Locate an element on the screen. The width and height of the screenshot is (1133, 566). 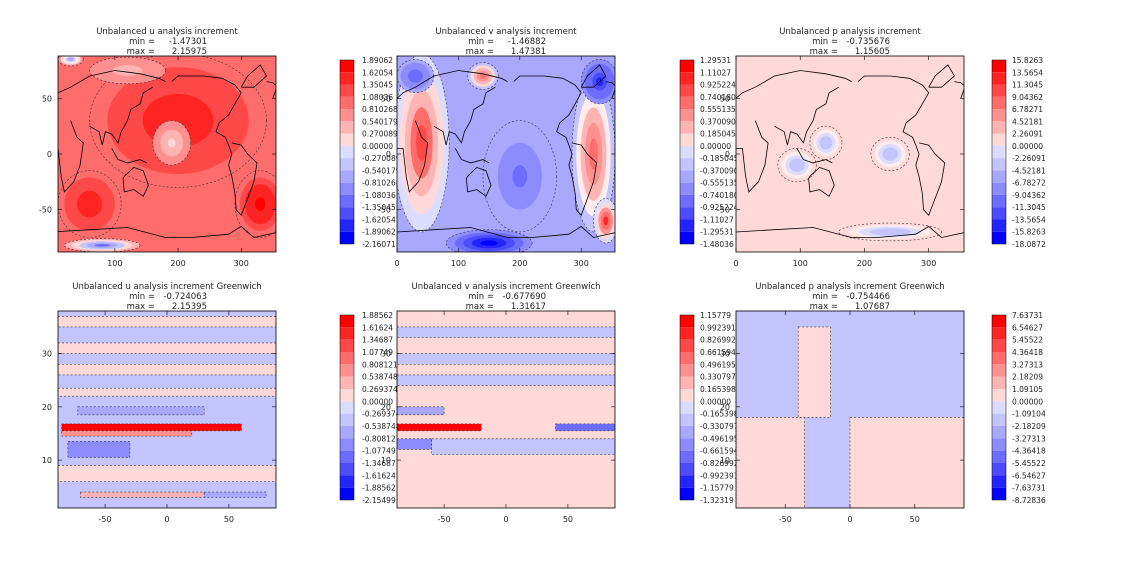
colorbar-label: -0.740180 is located at coordinates (719, 195).